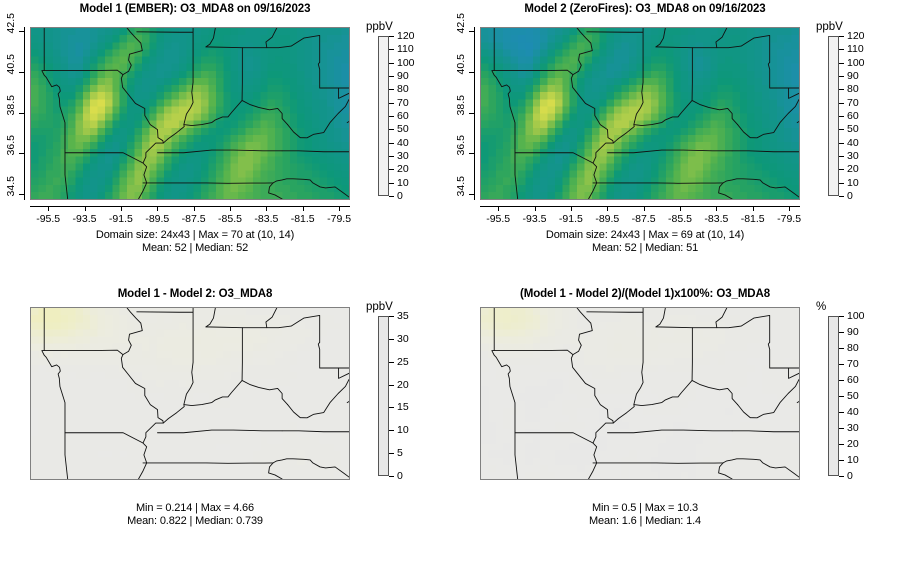  Describe the element at coordinates (11, 145) in the screenshot. I see `y-tick-label: 36.5` at that location.